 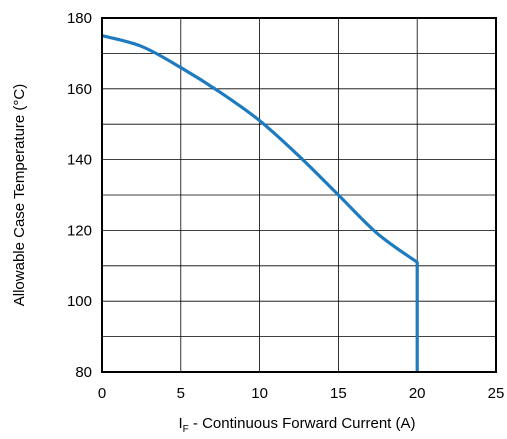 I want to click on x-axis-title-subscript: F, so click(x=186, y=429).